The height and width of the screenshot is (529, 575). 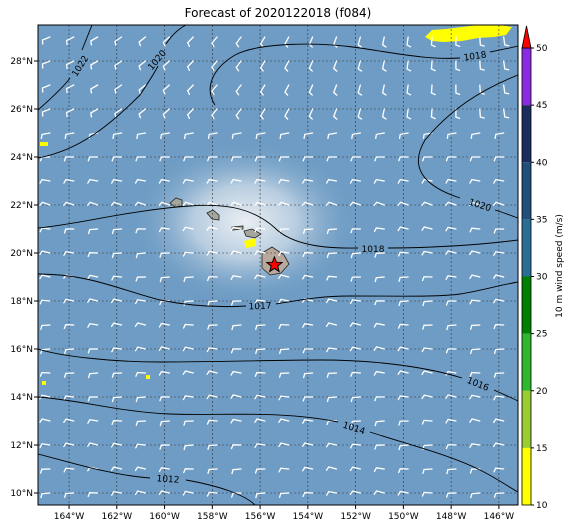 What do you see at coordinates (468, 33) in the screenshot?
I see `wind-patch-north` at bounding box center [468, 33].